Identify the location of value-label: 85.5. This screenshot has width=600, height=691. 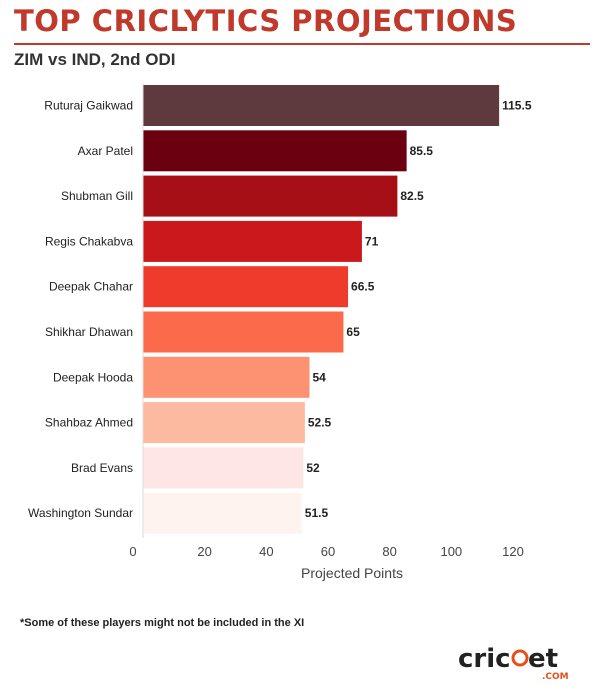
(422, 151).